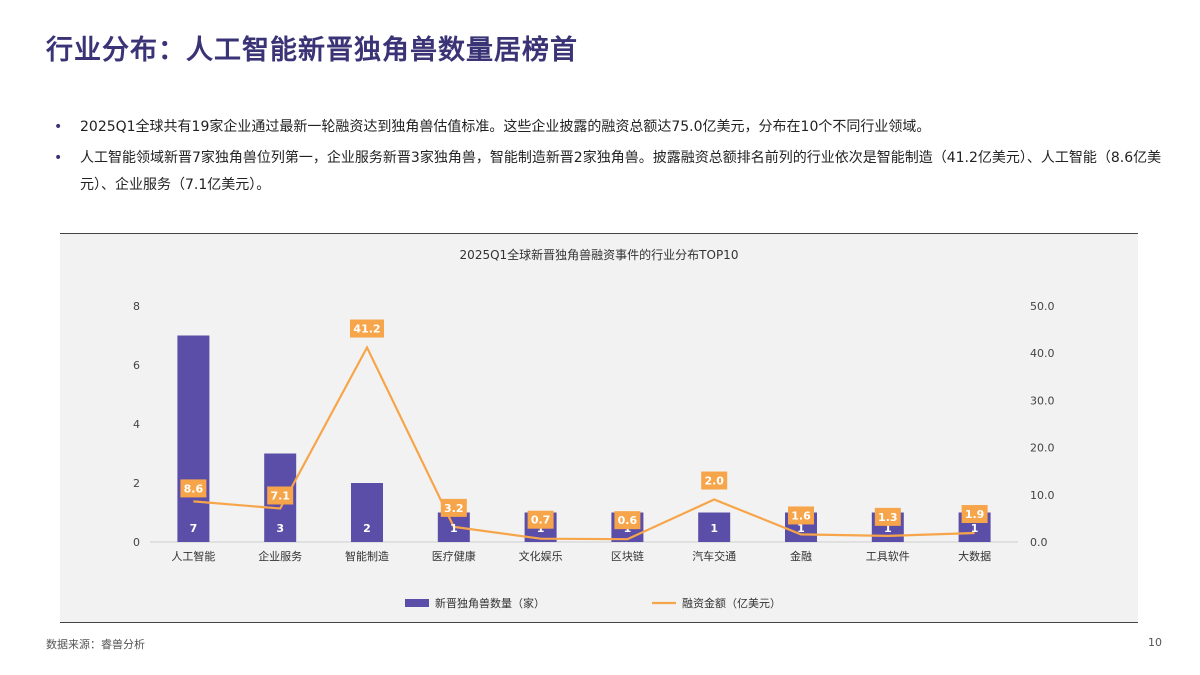 The width and height of the screenshot is (1200, 675). I want to click on chart-title: 2025Q1全球新晋独角兽融资事件的行业分布TOP10, so click(599, 254).